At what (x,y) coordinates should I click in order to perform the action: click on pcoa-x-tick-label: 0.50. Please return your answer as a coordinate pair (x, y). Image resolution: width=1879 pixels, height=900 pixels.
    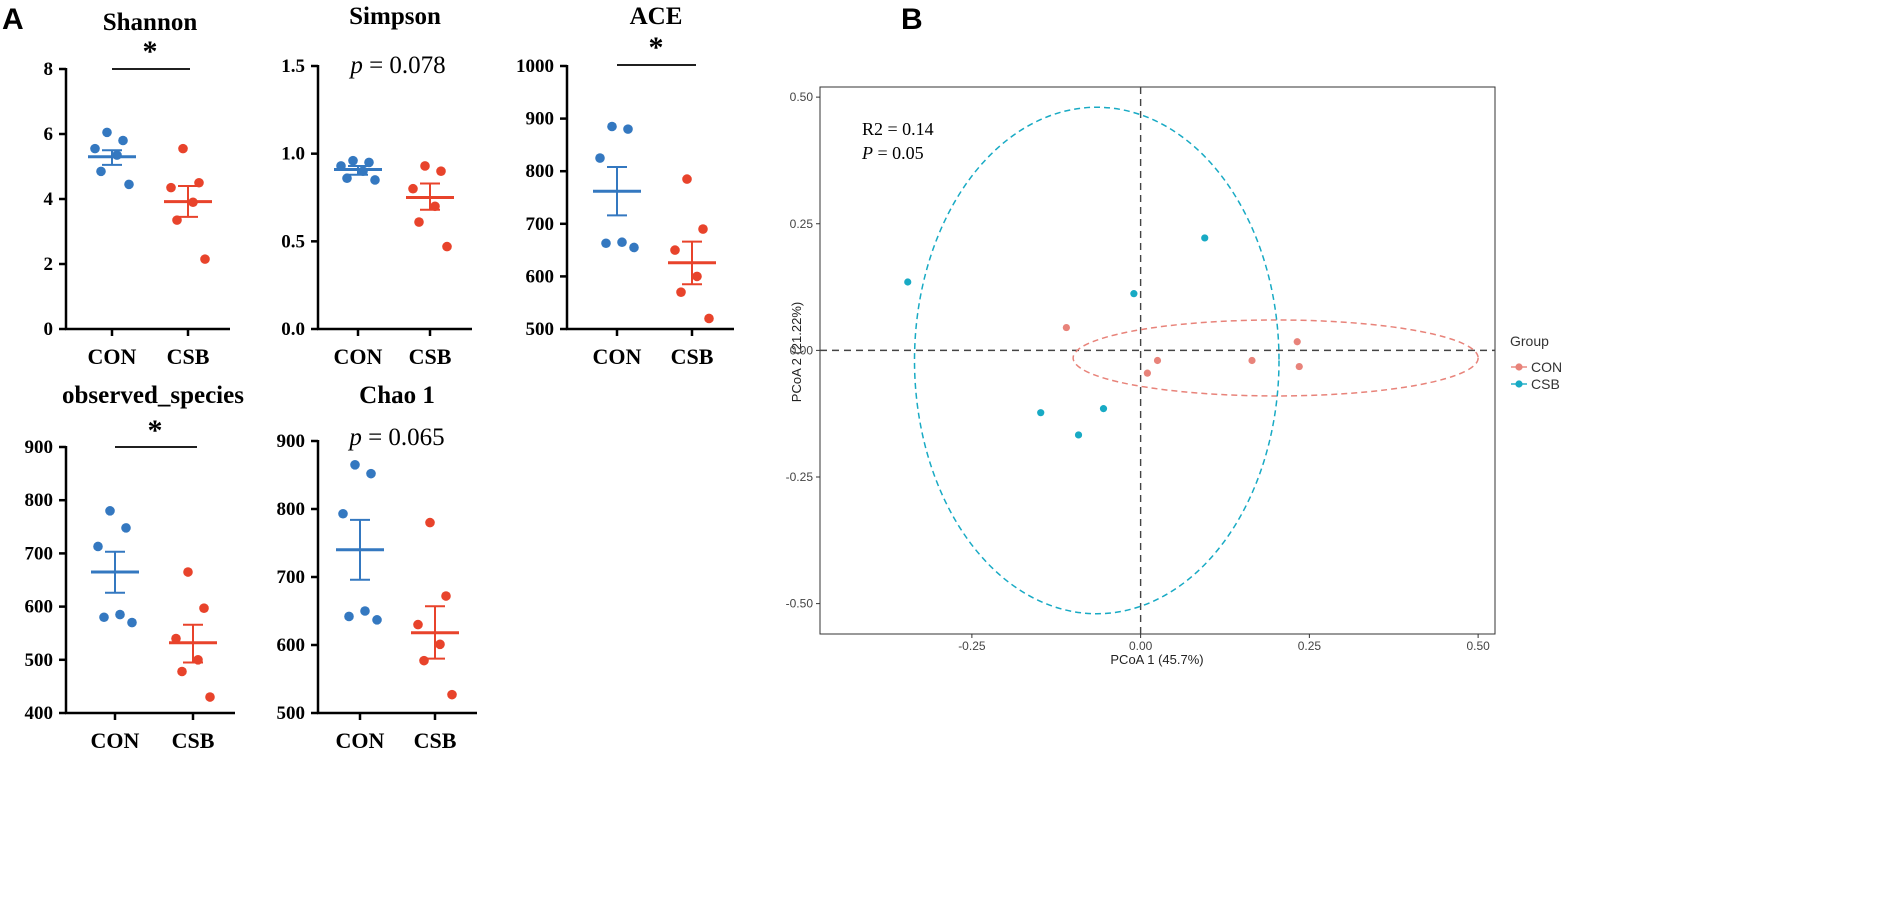
    Looking at the image, I should click on (1478, 646).